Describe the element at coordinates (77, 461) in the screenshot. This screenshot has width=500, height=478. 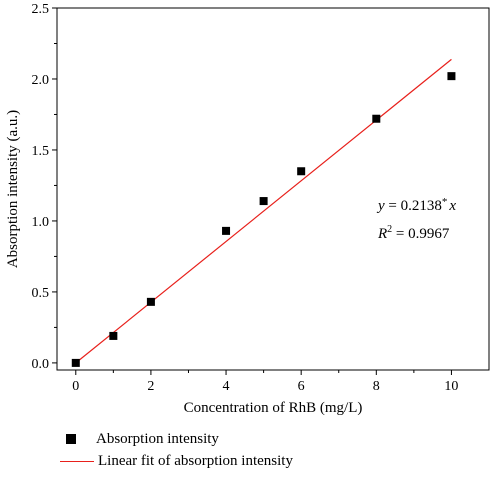
I see `legend-red-line-icon` at that location.